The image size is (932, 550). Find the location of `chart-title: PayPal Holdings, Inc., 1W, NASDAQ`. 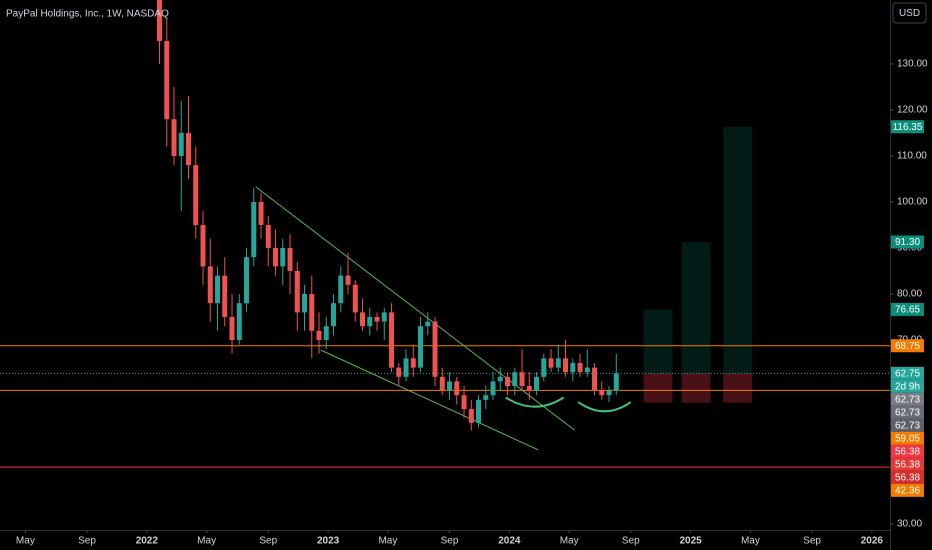

chart-title: PayPal Holdings, Inc., 1W, NASDAQ is located at coordinates (87, 14).